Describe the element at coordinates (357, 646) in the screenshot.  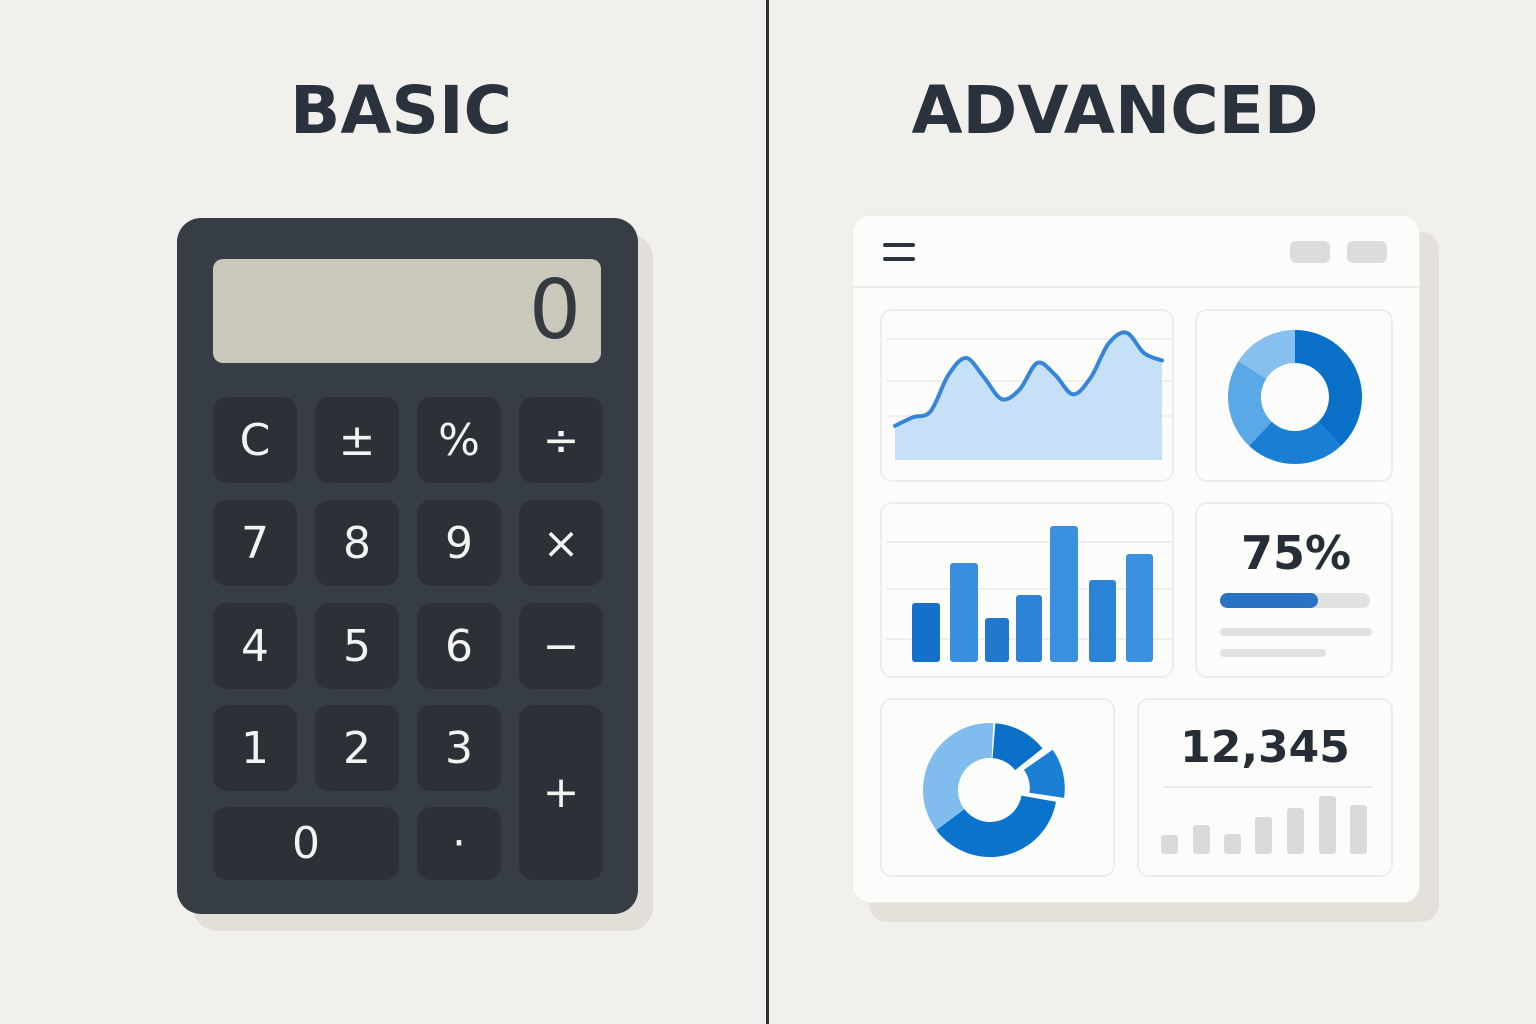
I see `key-5: 5` at that location.